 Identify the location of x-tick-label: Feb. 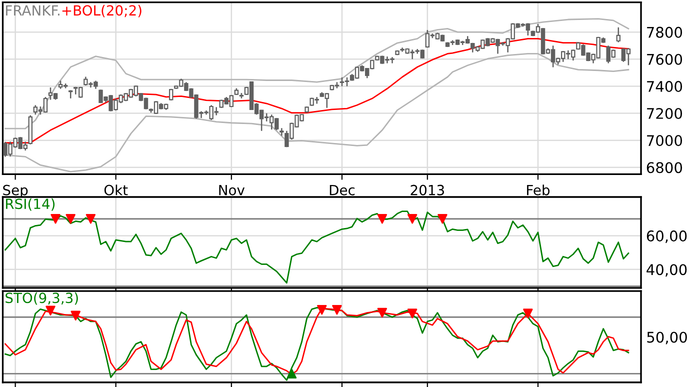
(538, 190).